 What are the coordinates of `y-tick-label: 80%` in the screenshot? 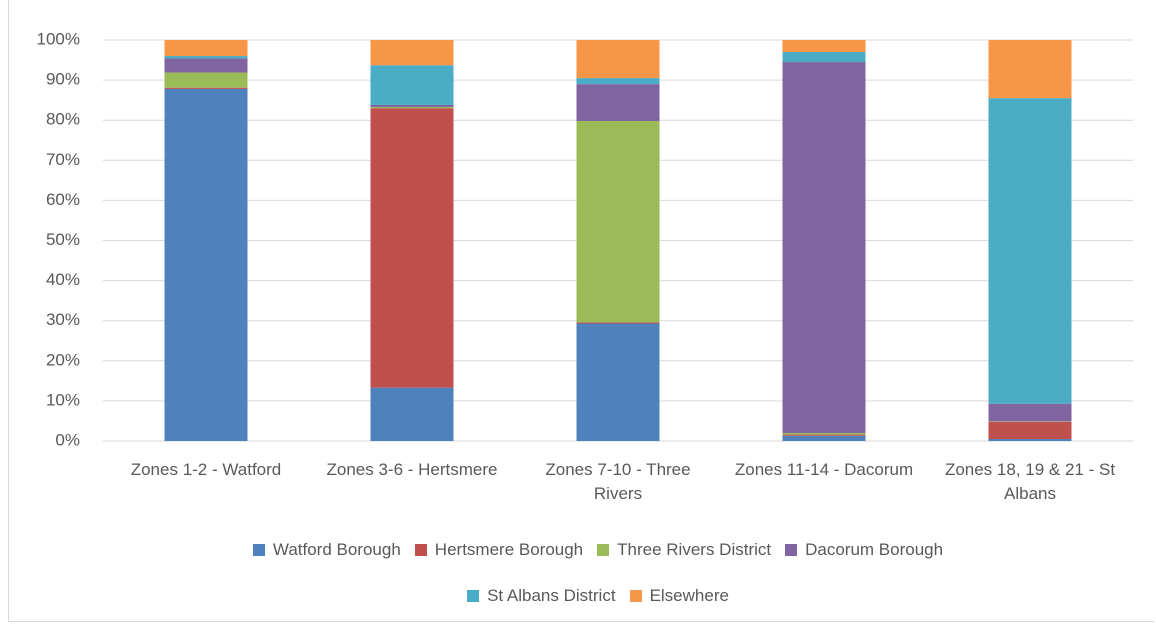 It's located at (63, 119).